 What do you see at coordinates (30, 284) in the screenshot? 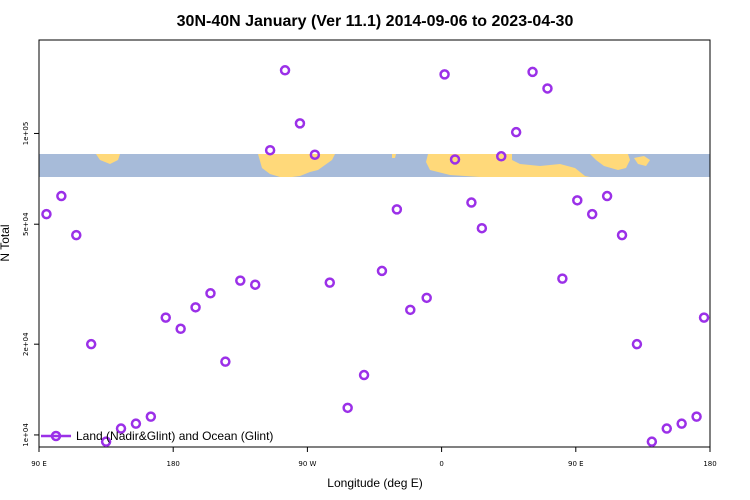
I see `y-axis: 1e+04 2e+04 5e+04 1e+05` at bounding box center [30, 284].